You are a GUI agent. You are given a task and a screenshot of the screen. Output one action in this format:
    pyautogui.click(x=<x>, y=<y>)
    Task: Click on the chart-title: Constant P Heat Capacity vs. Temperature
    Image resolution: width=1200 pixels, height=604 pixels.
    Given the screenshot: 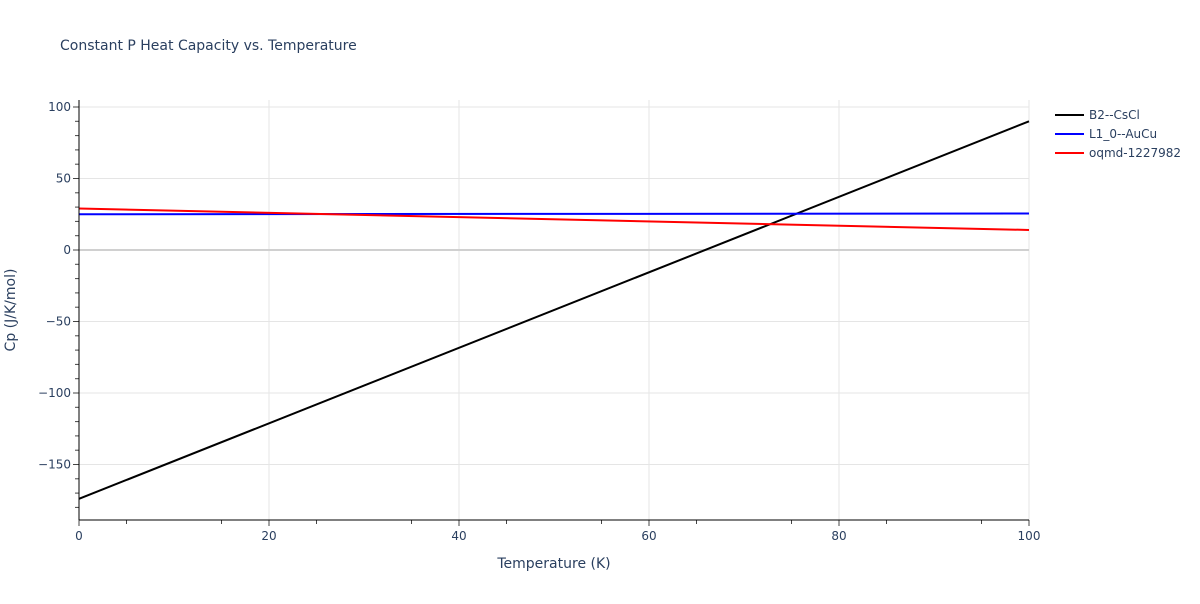 What is the action you would take?
    pyautogui.click(x=208, y=46)
    